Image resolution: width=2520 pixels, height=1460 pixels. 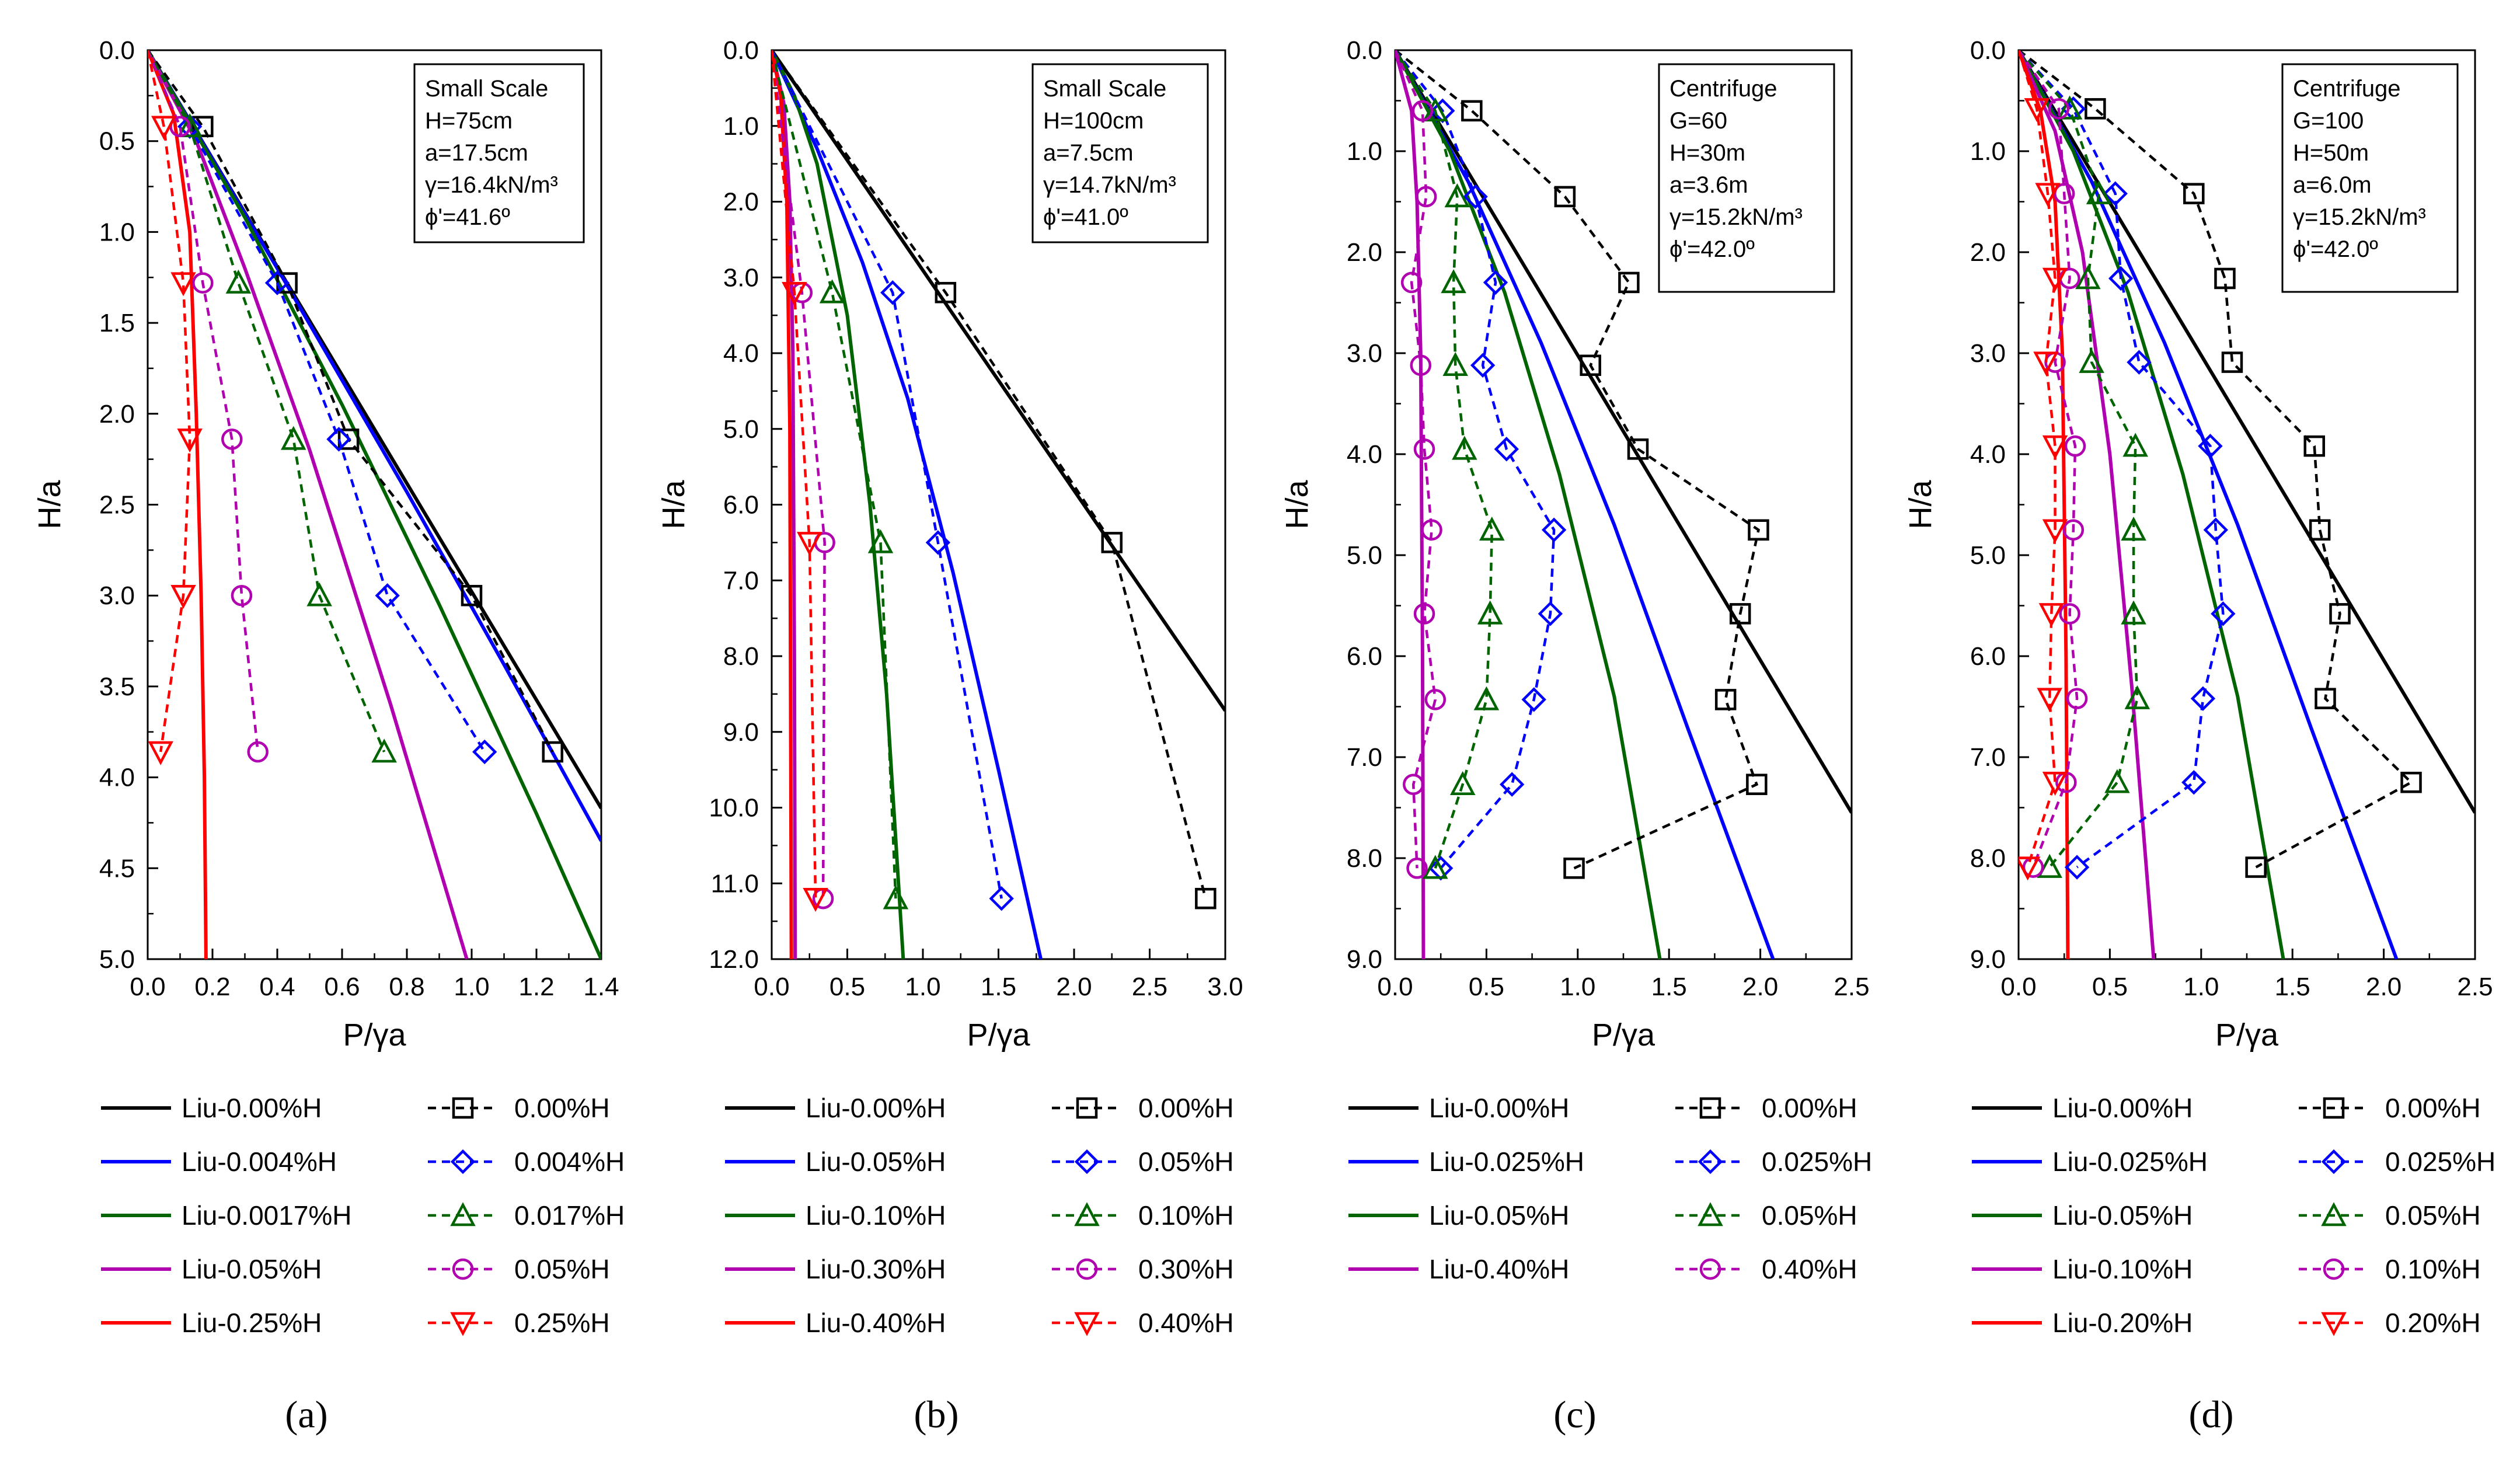 What do you see at coordinates (117, 141) in the screenshot?
I see `y-tick-label: 0.5` at bounding box center [117, 141].